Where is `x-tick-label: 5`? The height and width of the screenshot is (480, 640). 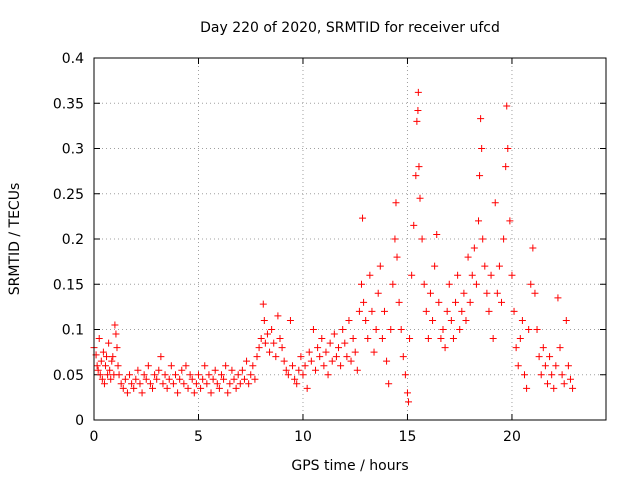 x-tick-label: 5 is located at coordinates (198, 437).